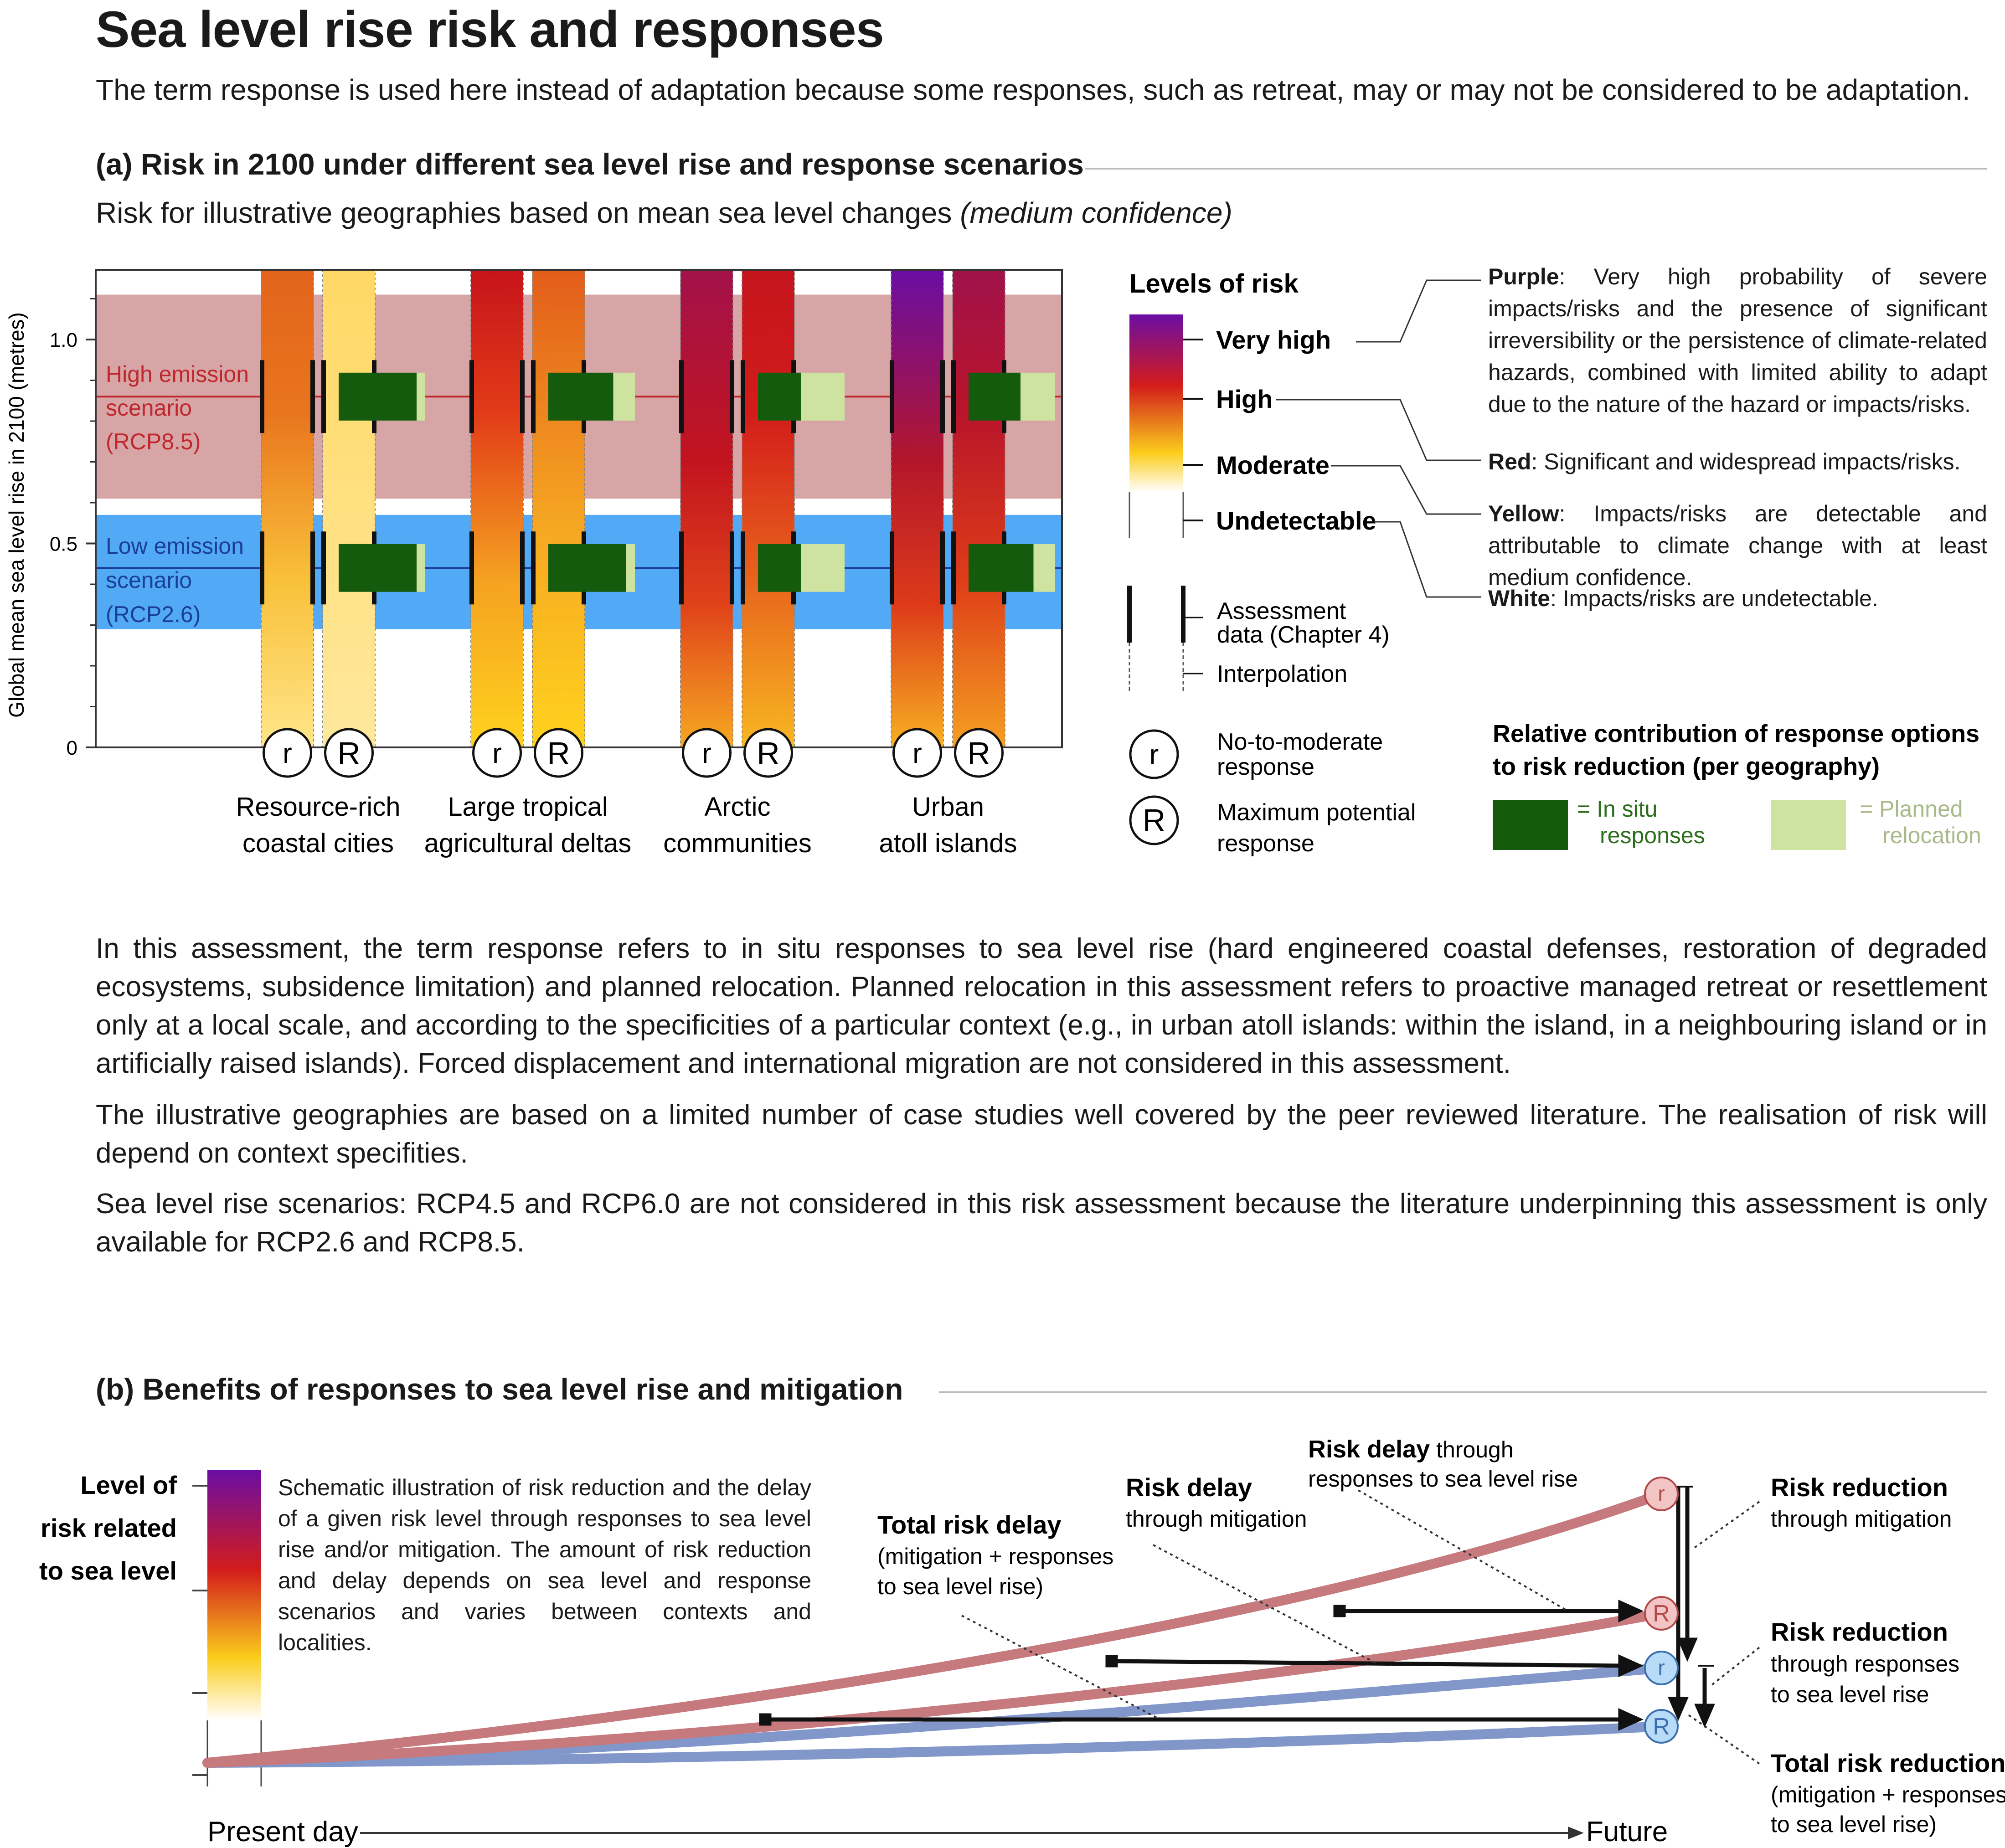 This screenshot has height=1848, width=2005. What do you see at coordinates (1418, 311) in the screenshot?
I see `connector-very-high` at bounding box center [1418, 311].